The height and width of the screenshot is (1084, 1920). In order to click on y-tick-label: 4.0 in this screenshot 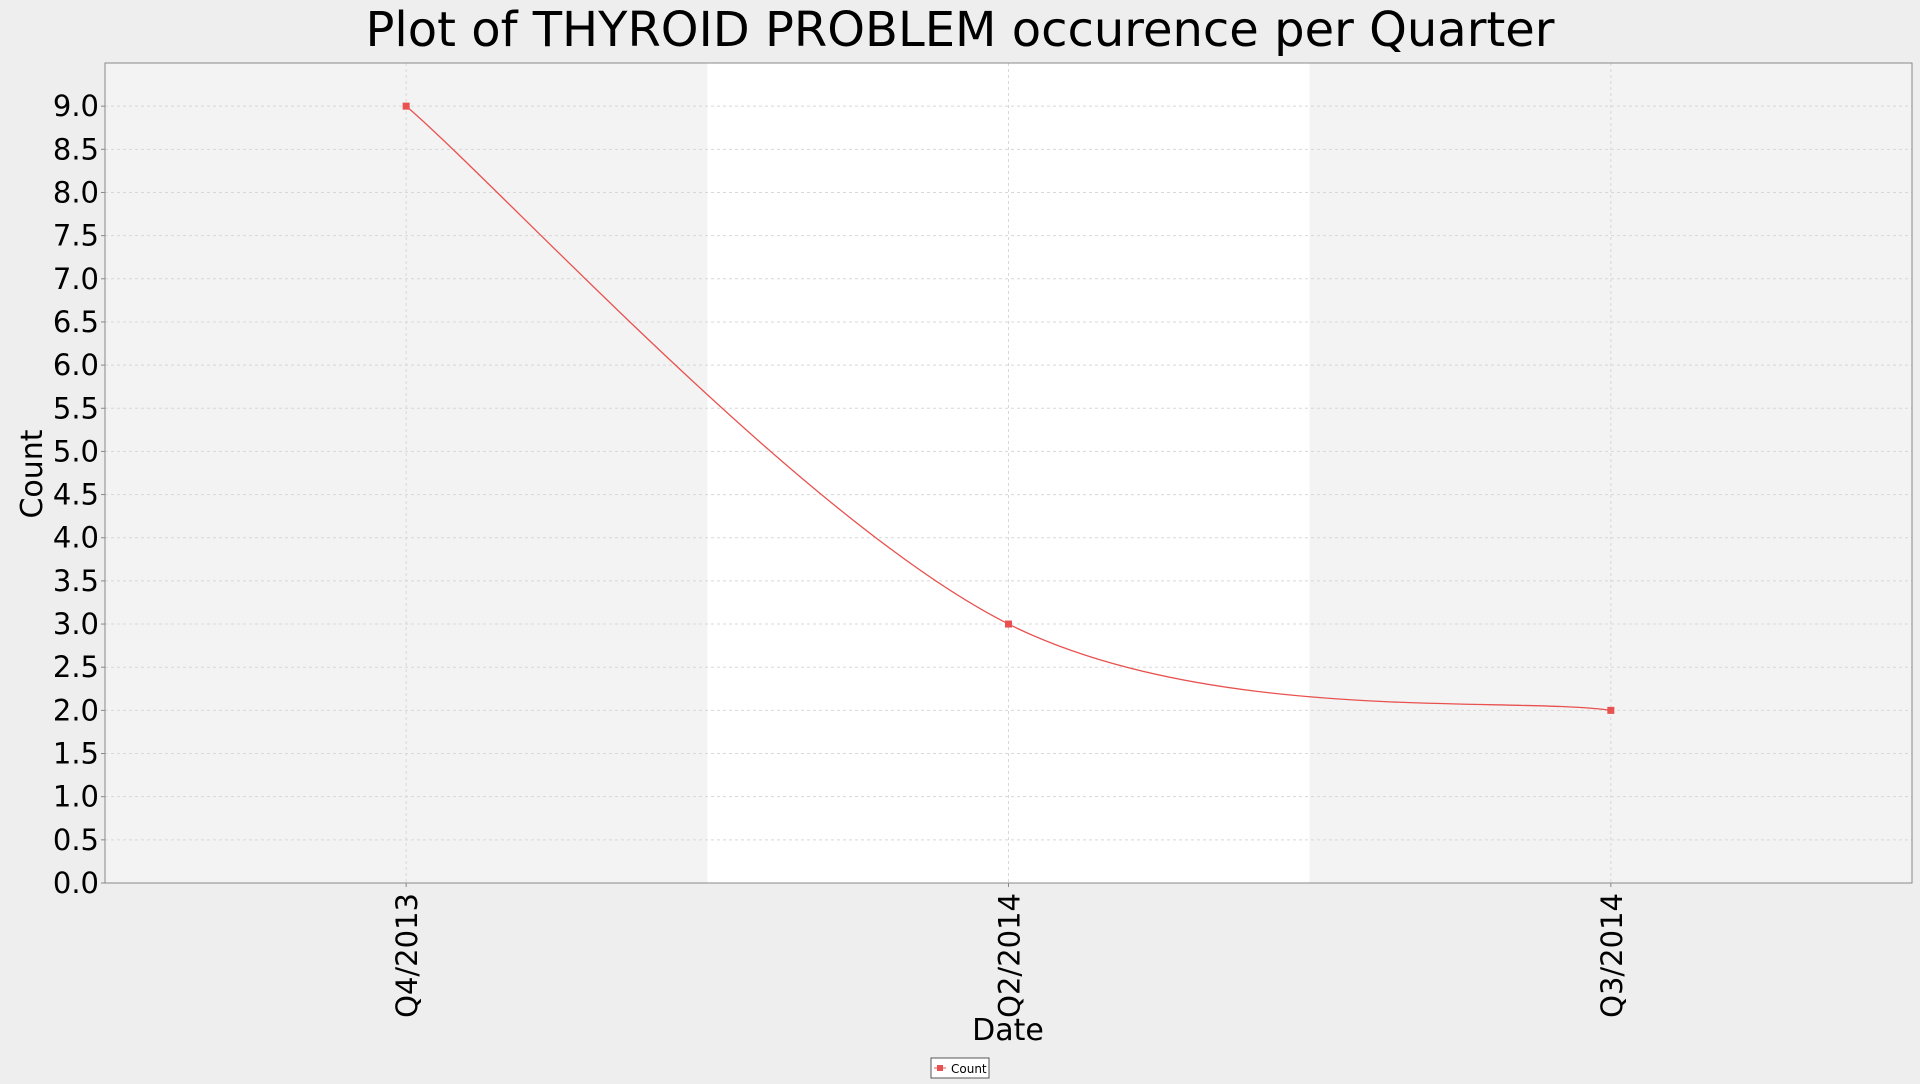, I will do `click(76, 538)`.